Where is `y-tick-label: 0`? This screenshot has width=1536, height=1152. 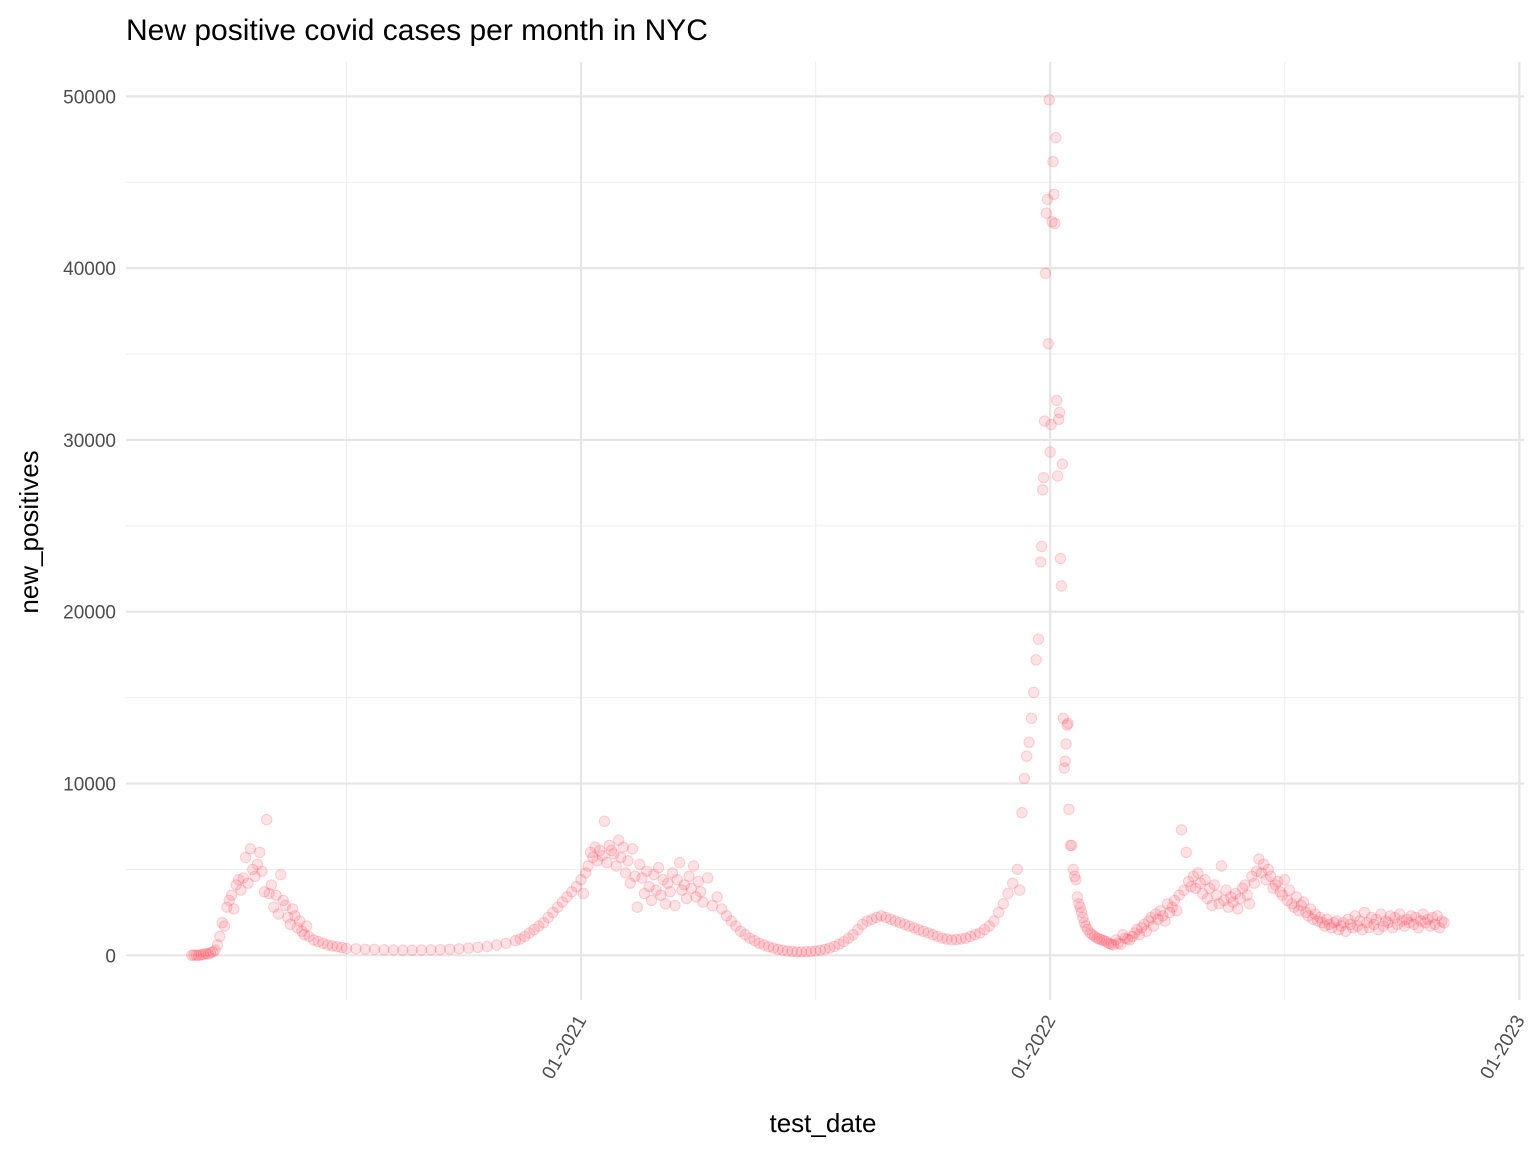 y-tick-label: 0 is located at coordinates (110, 956).